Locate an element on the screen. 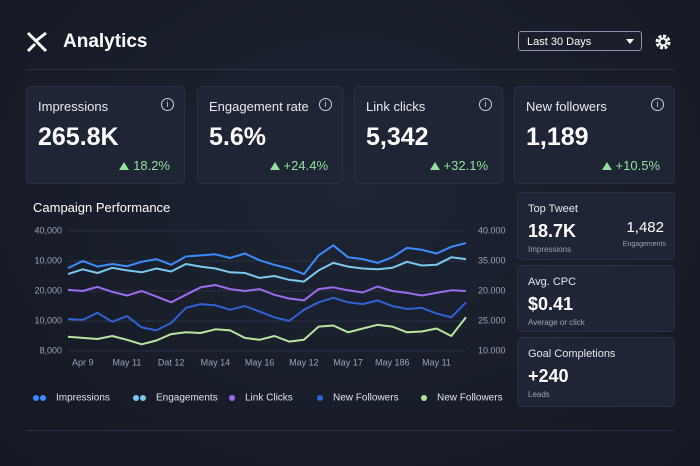  card-title: Avg. CPC is located at coordinates (552, 282).